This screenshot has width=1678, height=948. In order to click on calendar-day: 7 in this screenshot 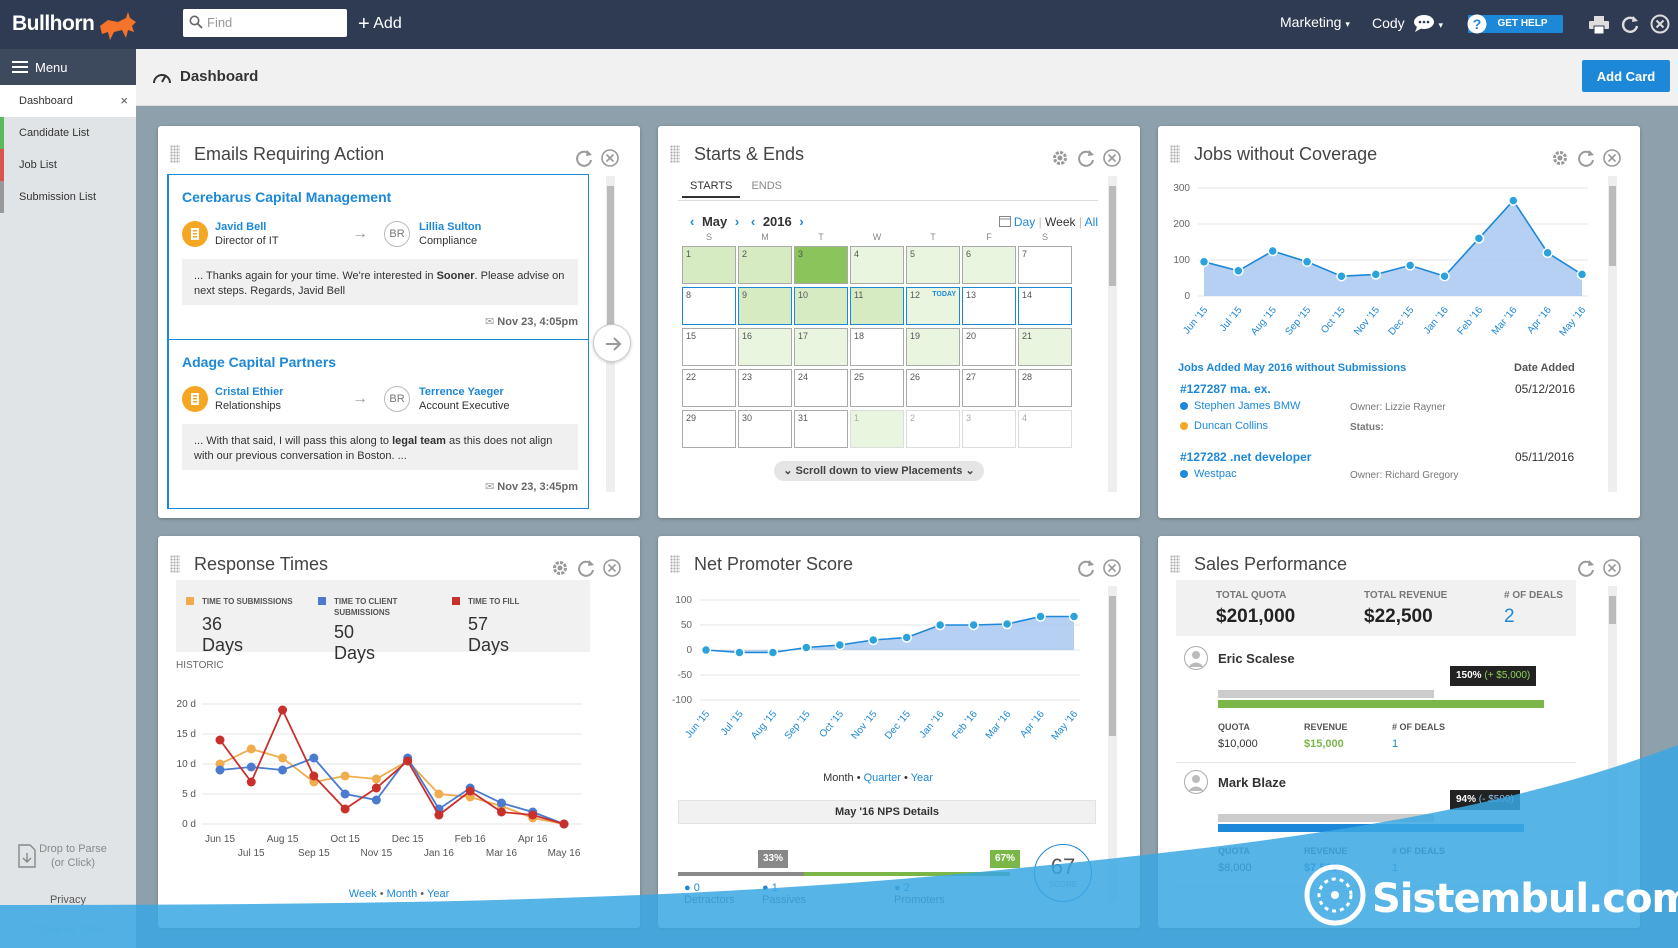, I will do `click(1045, 265)`.